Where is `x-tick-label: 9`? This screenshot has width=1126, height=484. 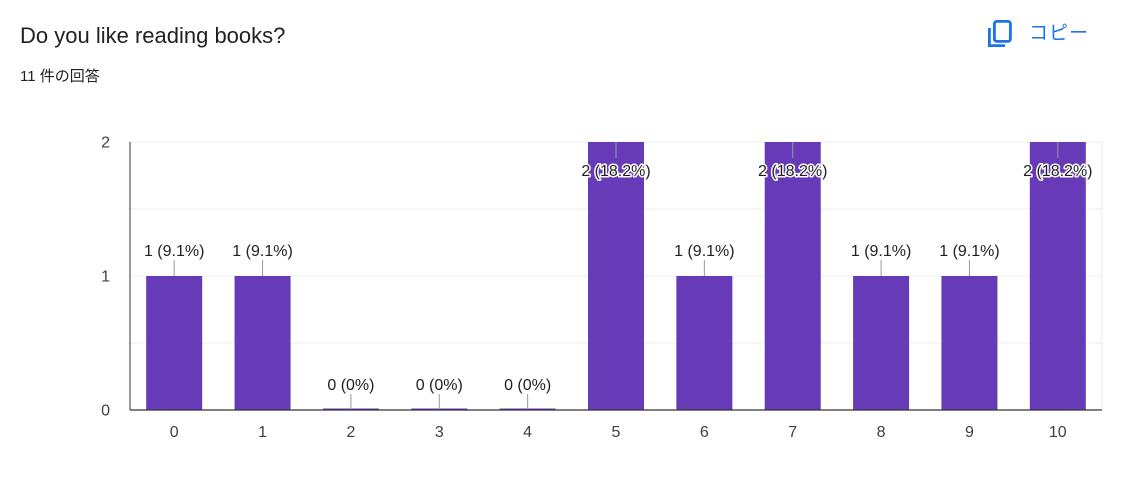
x-tick-label: 9 is located at coordinates (969, 432).